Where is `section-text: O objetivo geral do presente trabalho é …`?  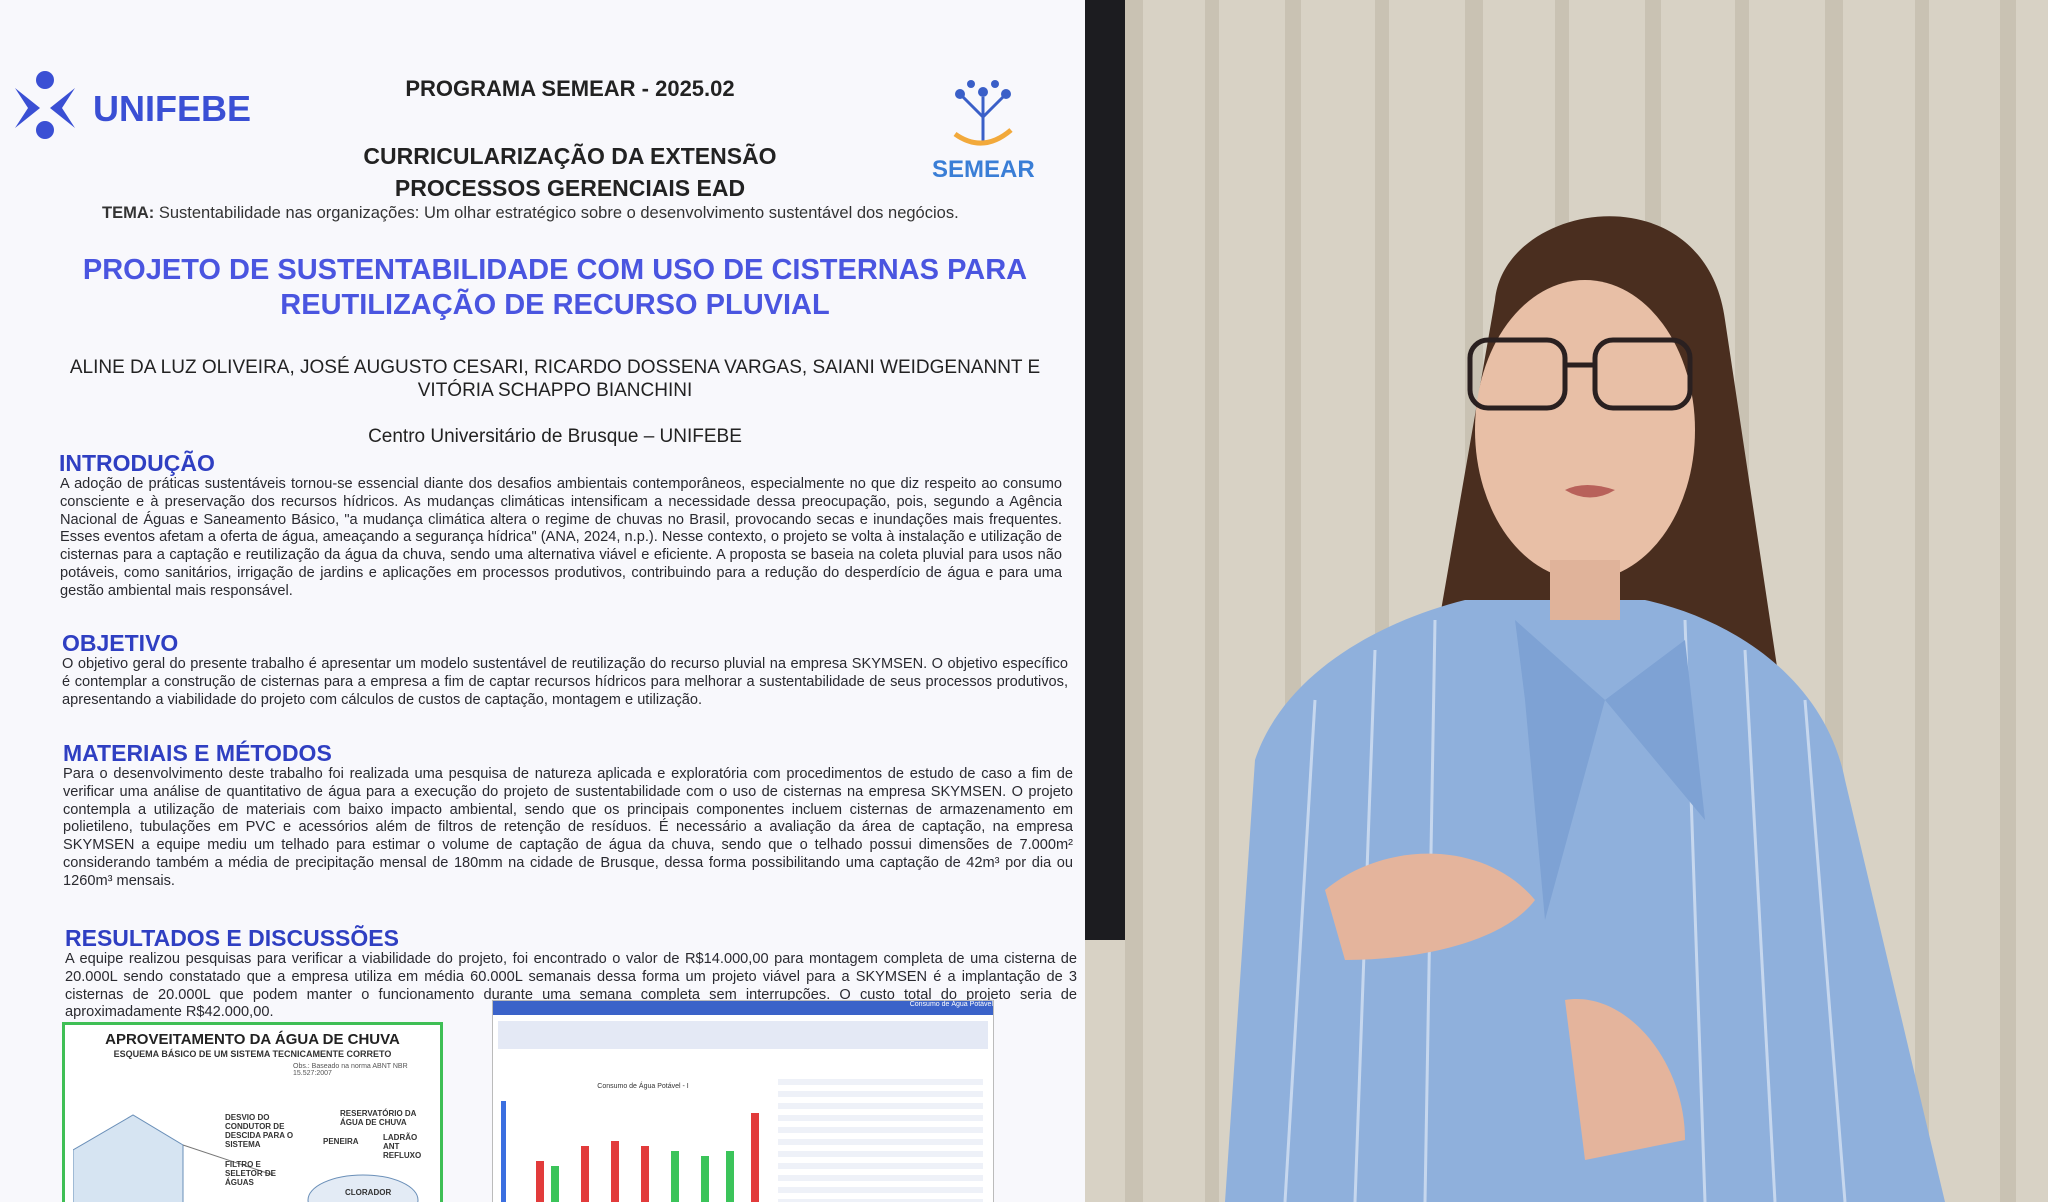 section-text: O objetivo geral do presente trabalho é … is located at coordinates (565, 682).